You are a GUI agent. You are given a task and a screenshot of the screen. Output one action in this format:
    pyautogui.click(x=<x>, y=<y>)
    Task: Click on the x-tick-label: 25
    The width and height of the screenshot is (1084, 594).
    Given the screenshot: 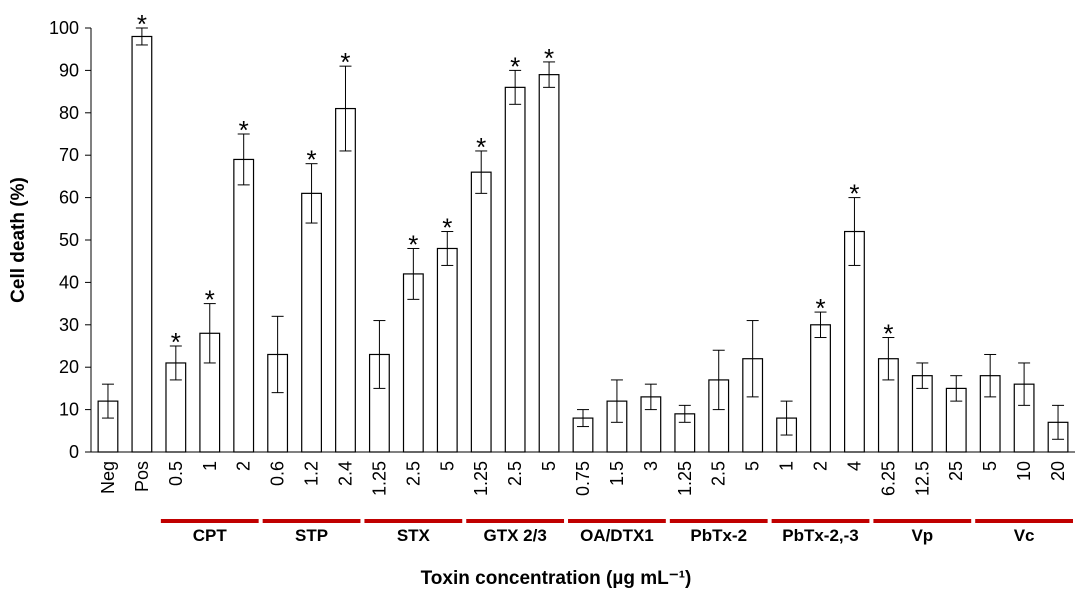 What is the action you would take?
    pyautogui.click(x=956, y=471)
    